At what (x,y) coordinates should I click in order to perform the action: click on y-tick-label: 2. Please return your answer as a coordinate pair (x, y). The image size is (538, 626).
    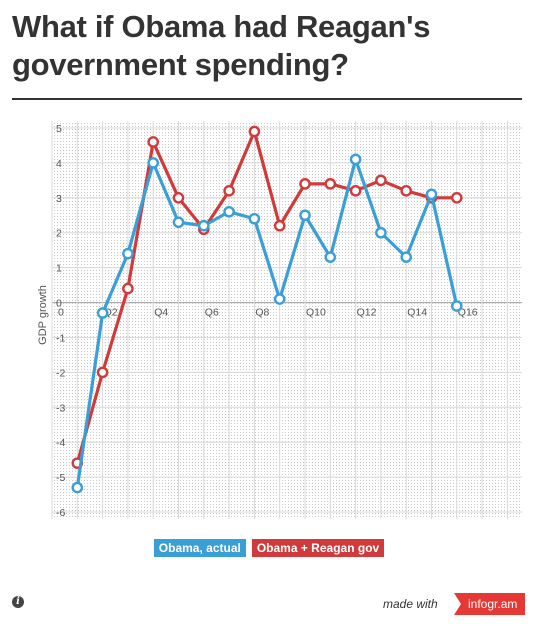
    Looking at the image, I should click on (59, 234).